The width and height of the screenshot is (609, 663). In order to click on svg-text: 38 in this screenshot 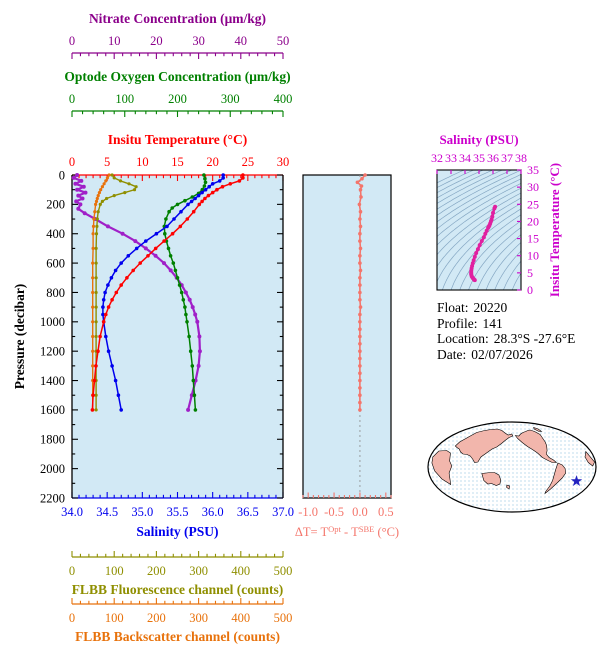, I will do `click(521, 158)`.